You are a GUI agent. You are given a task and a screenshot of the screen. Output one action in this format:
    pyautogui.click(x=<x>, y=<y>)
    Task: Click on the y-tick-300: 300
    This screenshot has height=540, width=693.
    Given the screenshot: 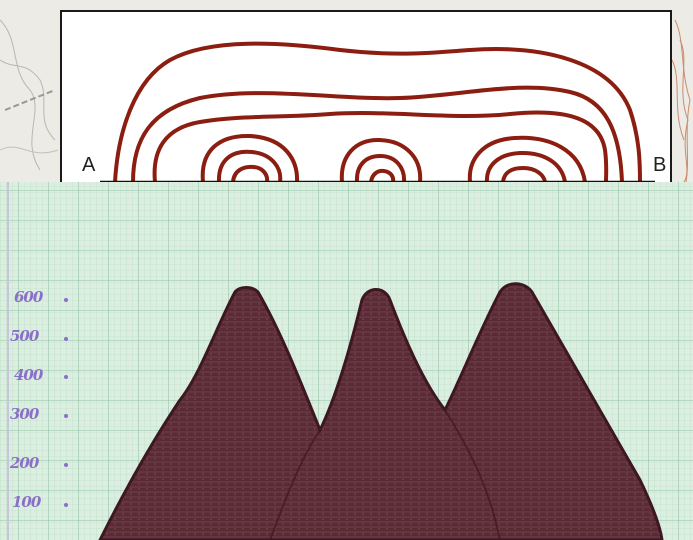 What is the action you would take?
    pyautogui.click(x=24, y=414)
    